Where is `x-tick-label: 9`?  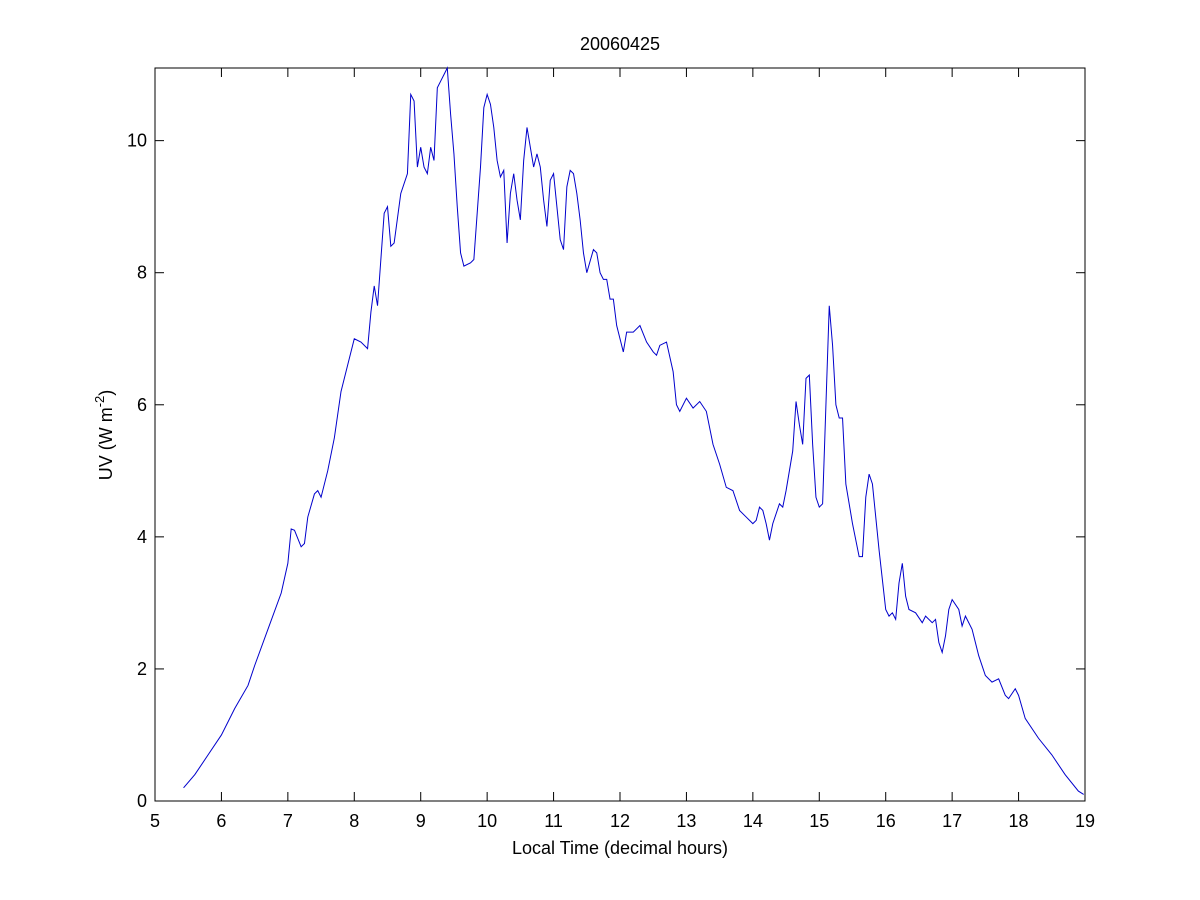
x-tick-label: 9 is located at coordinates (421, 821).